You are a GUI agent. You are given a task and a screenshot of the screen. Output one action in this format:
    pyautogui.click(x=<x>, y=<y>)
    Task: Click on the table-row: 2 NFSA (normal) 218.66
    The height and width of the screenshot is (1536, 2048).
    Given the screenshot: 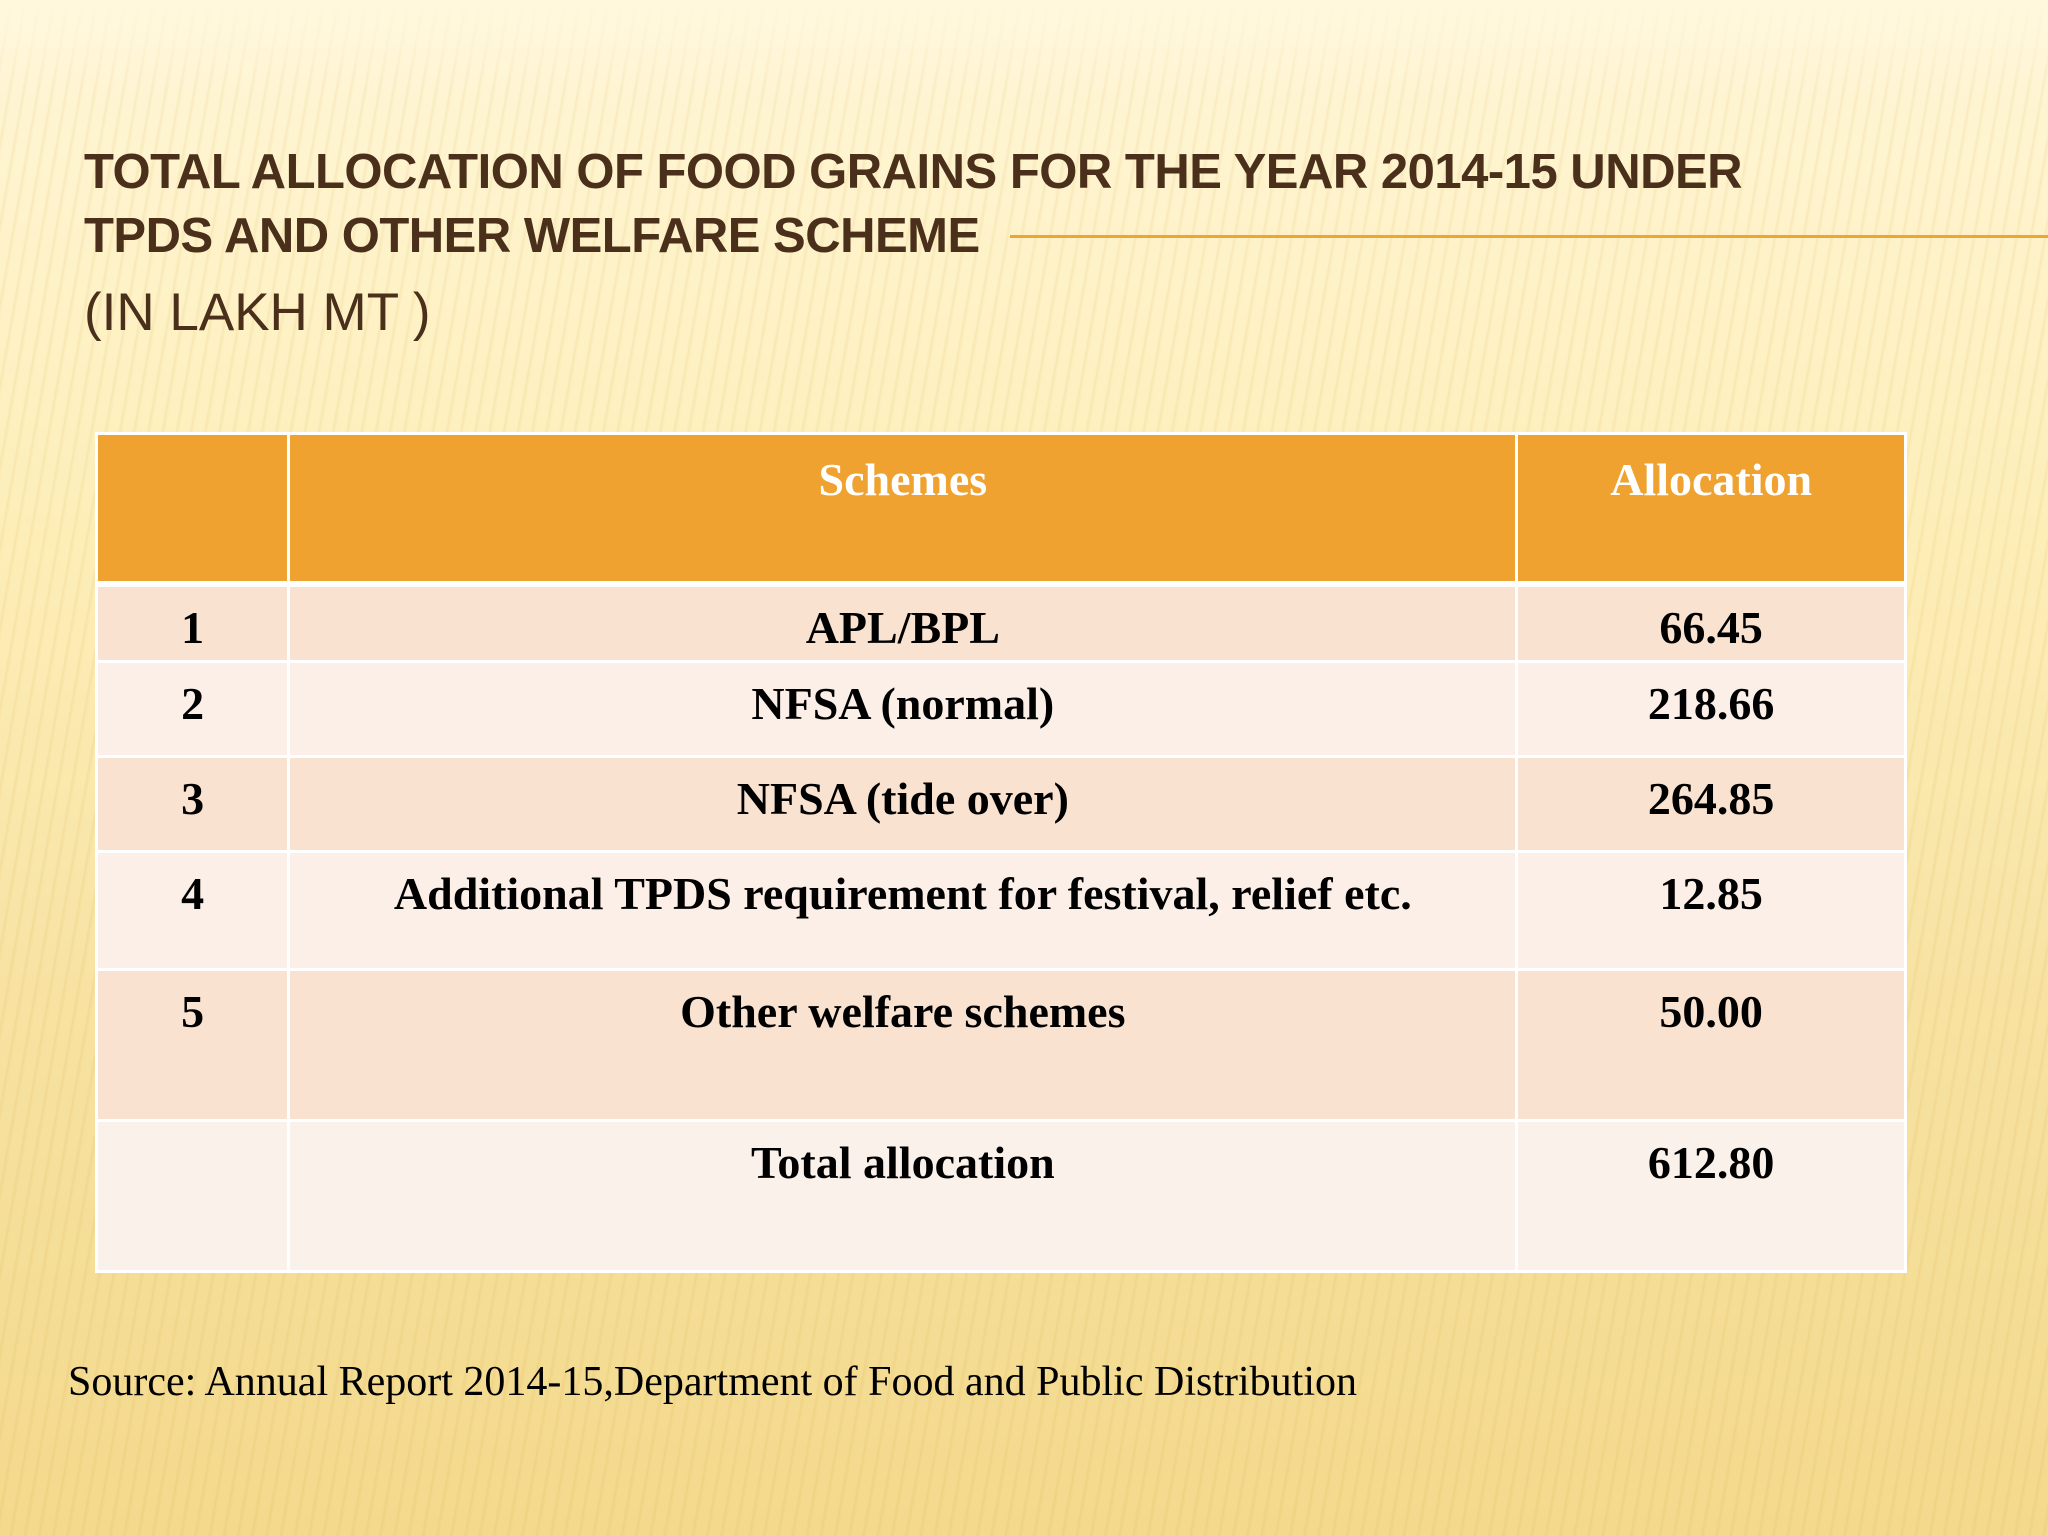 What is the action you would take?
    pyautogui.click(x=1000, y=709)
    